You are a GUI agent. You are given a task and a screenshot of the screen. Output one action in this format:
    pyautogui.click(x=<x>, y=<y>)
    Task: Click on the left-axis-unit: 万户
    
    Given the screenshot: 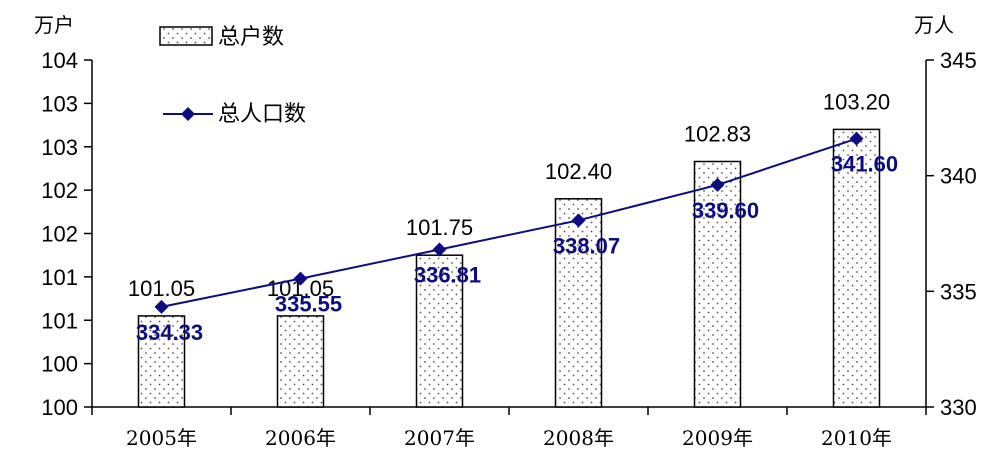 What is the action you would take?
    pyautogui.click(x=54, y=25)
    